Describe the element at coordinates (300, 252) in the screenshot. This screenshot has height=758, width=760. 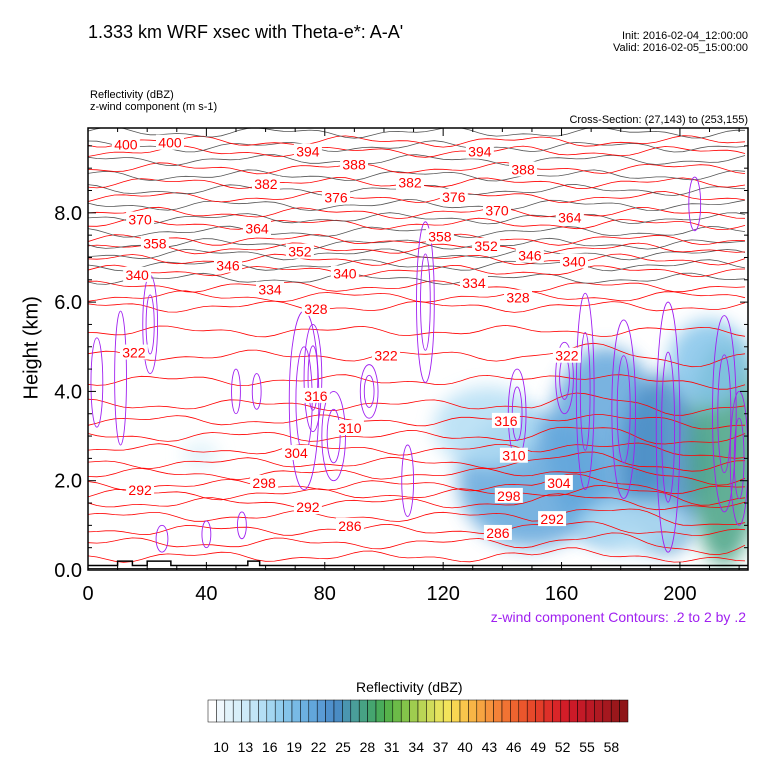
I see `contour-label: 352` at that location.